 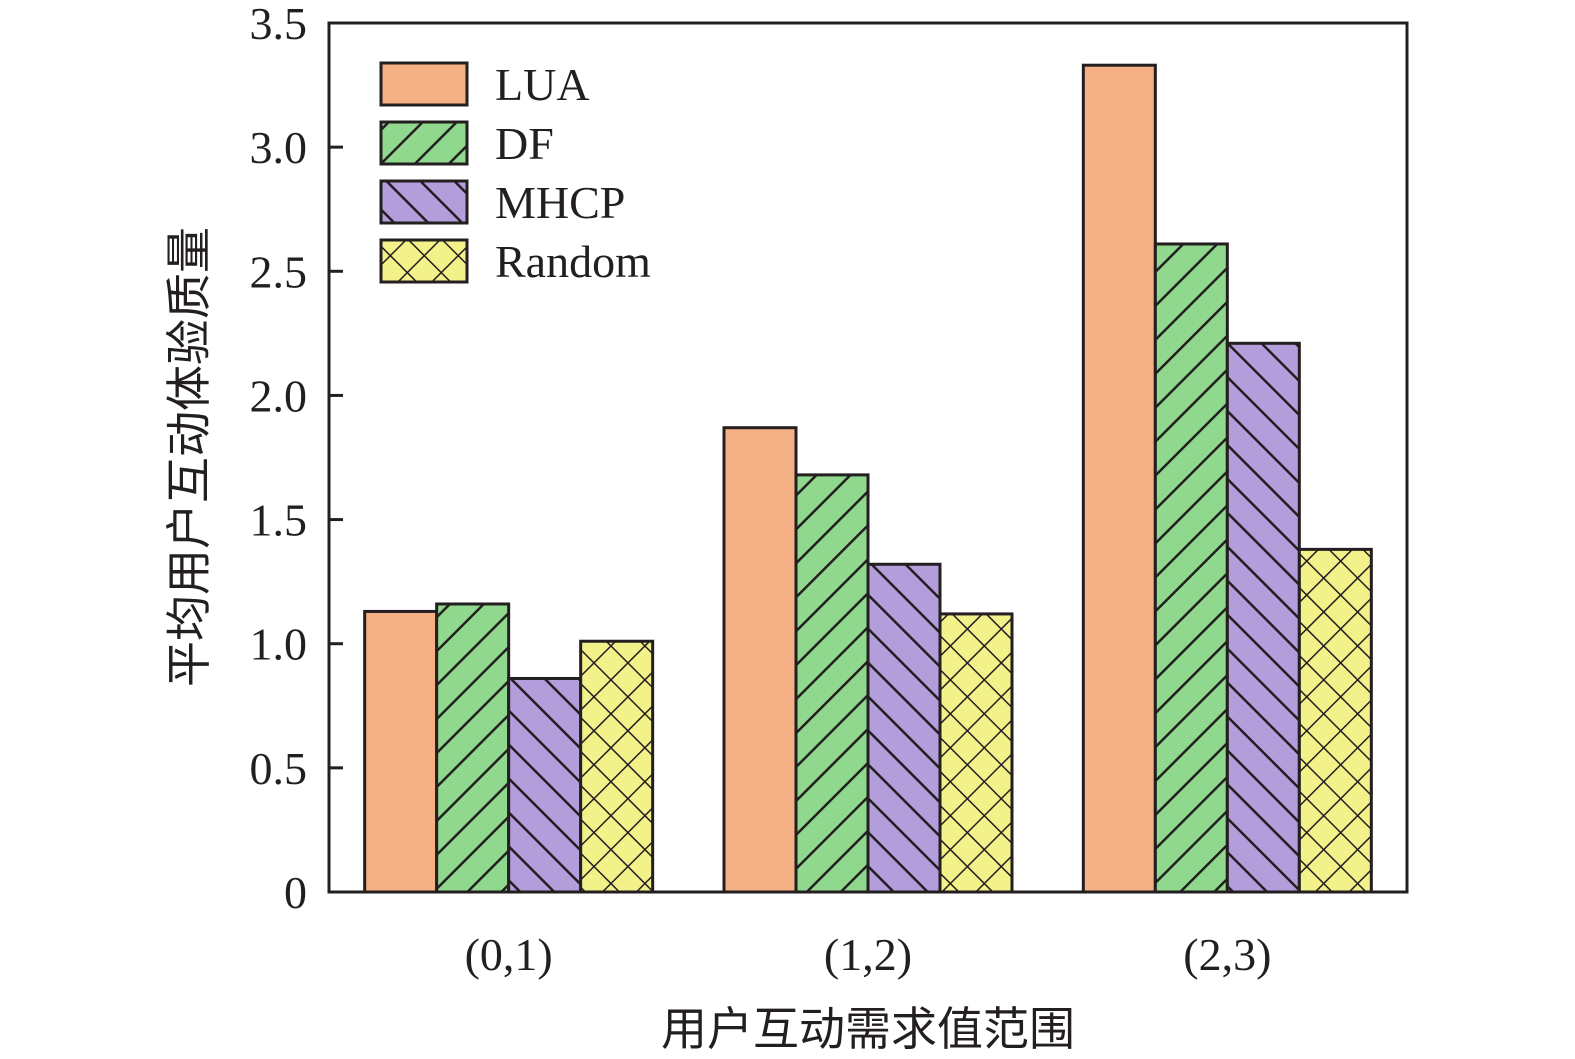 What do you see at coordinates (189, 457) in the screenshot?
I see `y-axis-title: 平均用户互动体验质量` at bounding box center [189, 457].